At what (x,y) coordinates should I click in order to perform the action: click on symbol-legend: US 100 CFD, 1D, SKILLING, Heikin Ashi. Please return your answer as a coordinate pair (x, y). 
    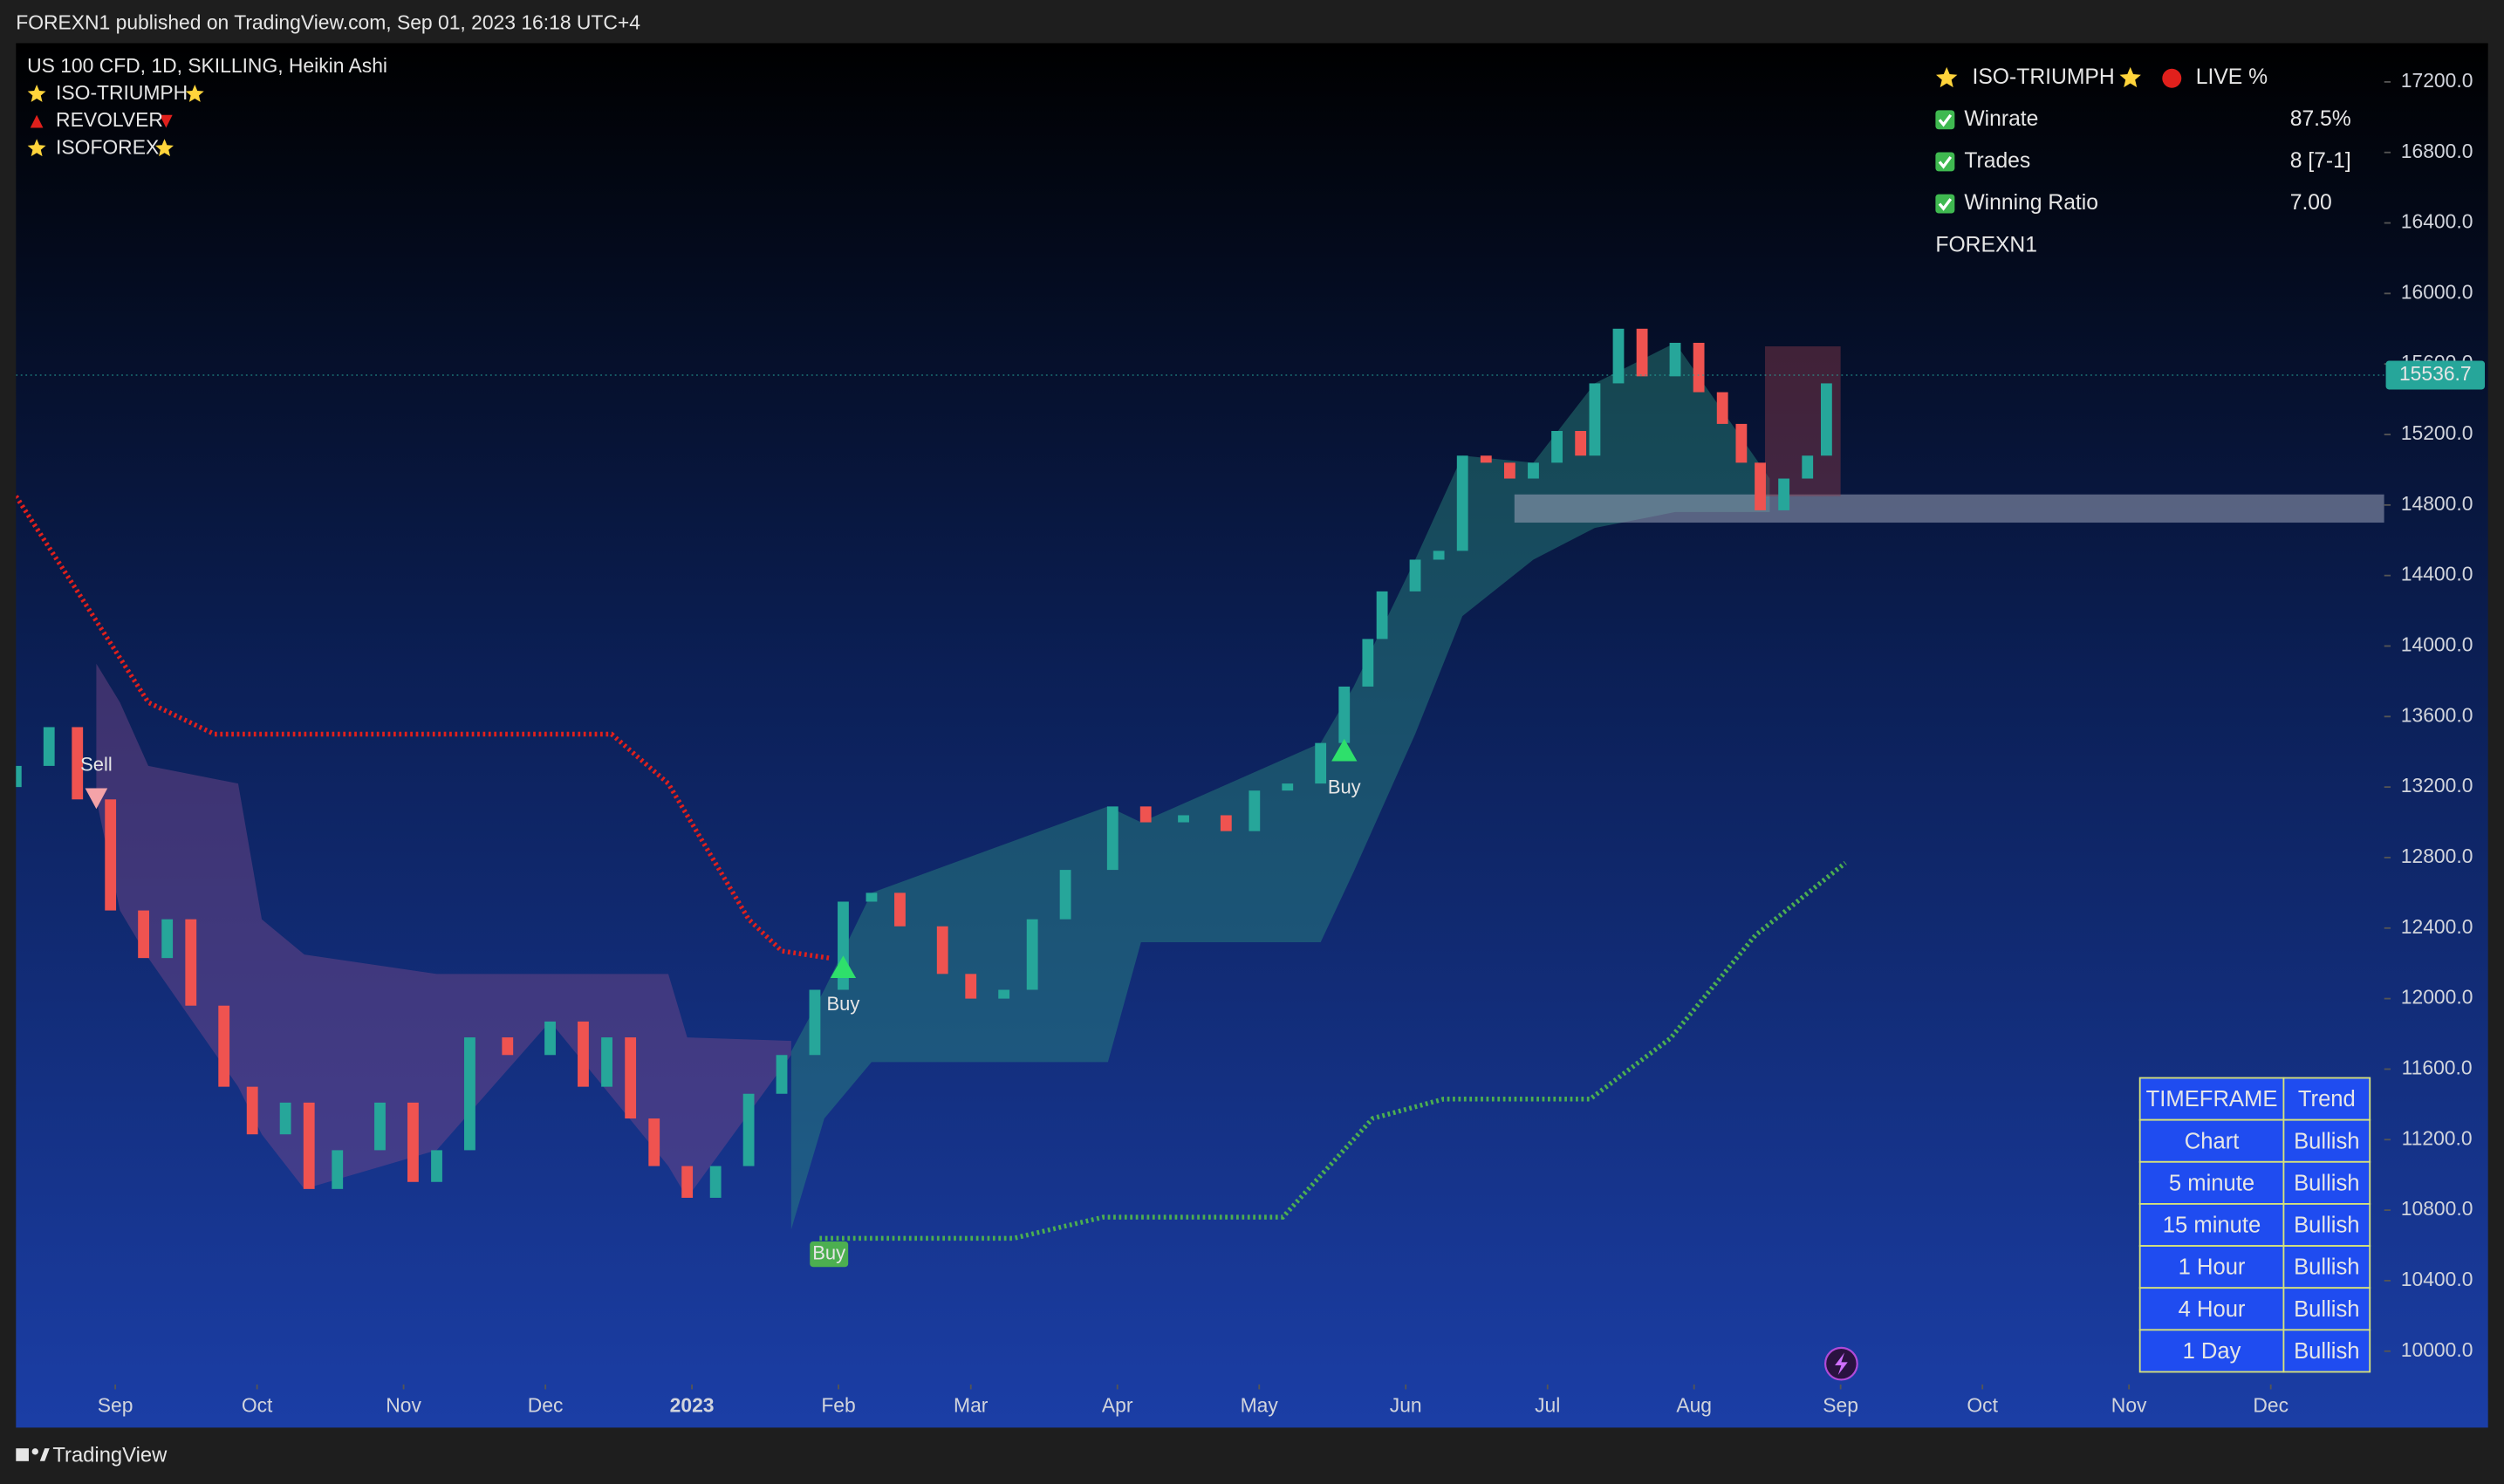
    Looking at the image, I should click on (207, 65).